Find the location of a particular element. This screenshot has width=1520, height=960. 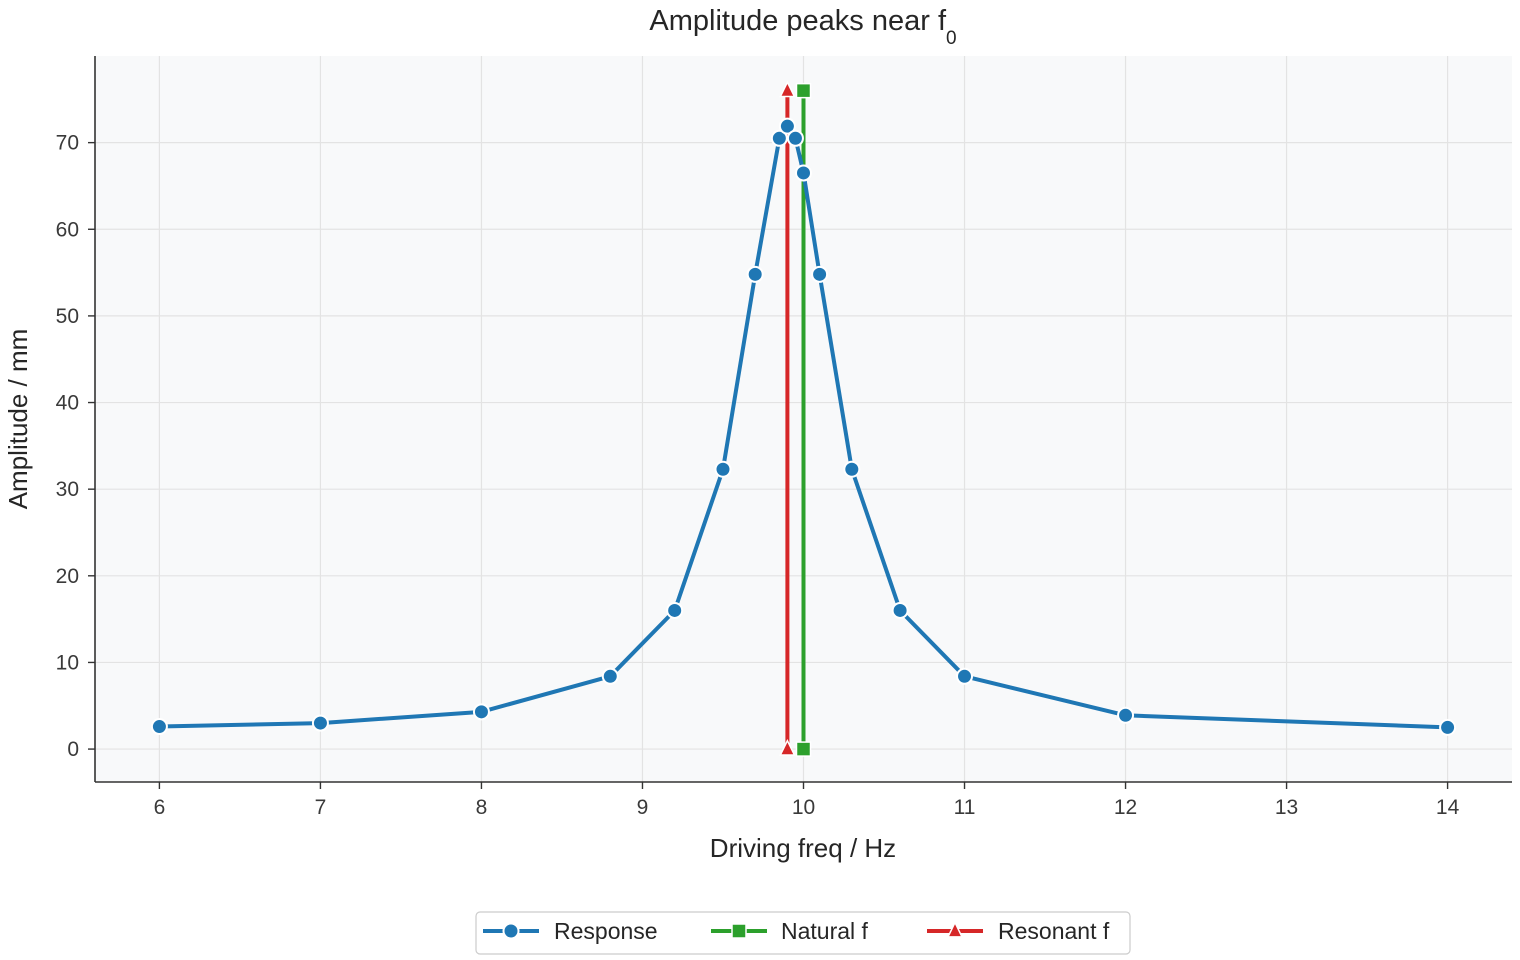

series-natural-f is located at coordinates (803, 419).